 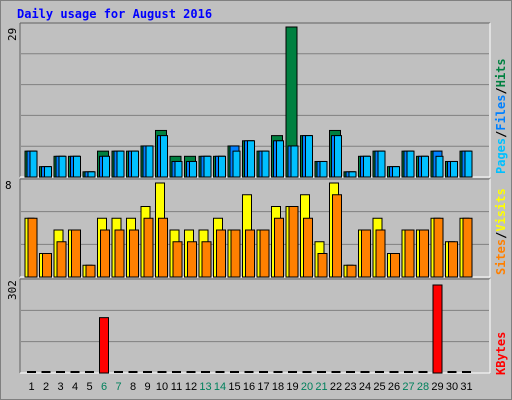 What do you see at coordinates (205, 387) in the screenshot?
I see `x-tick-label: 13` at bounding box center [205, 387].